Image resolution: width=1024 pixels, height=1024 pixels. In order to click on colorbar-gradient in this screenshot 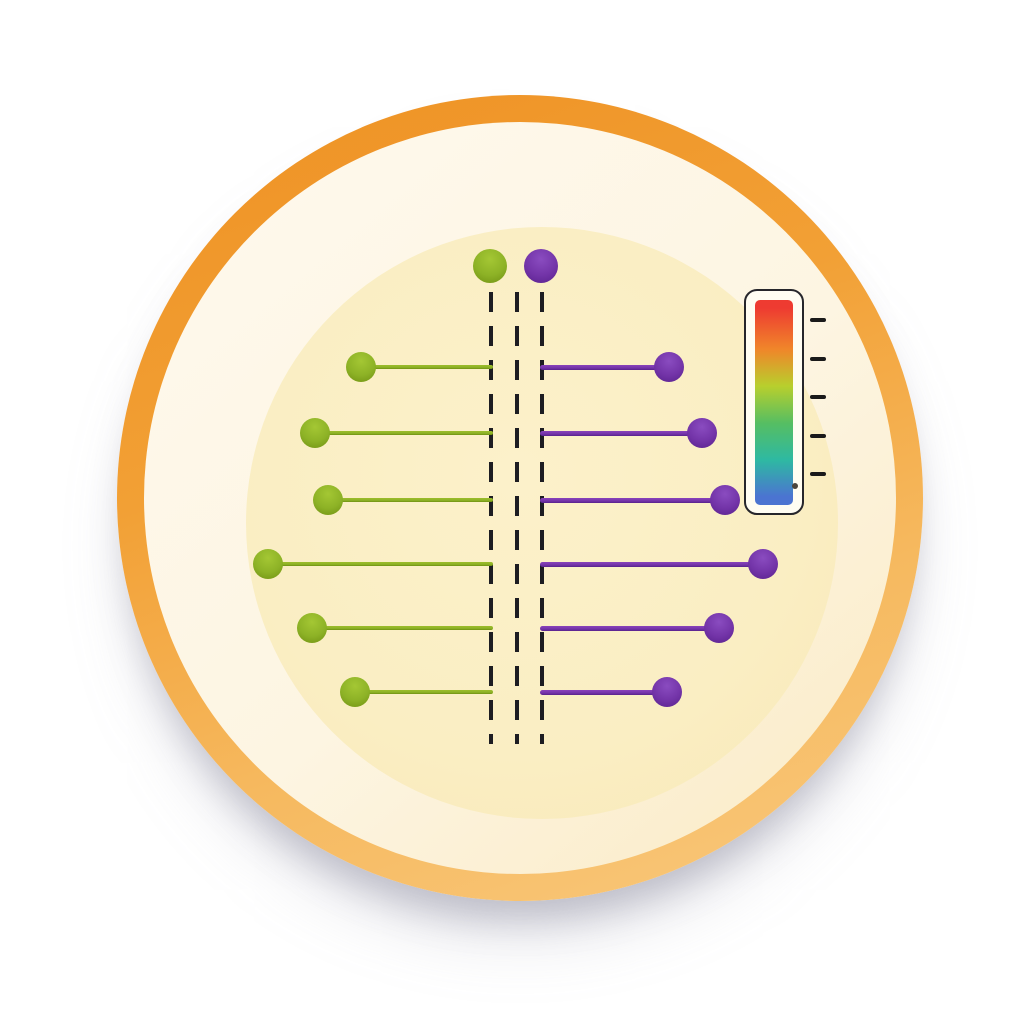, I will do `click(774, 402)`.